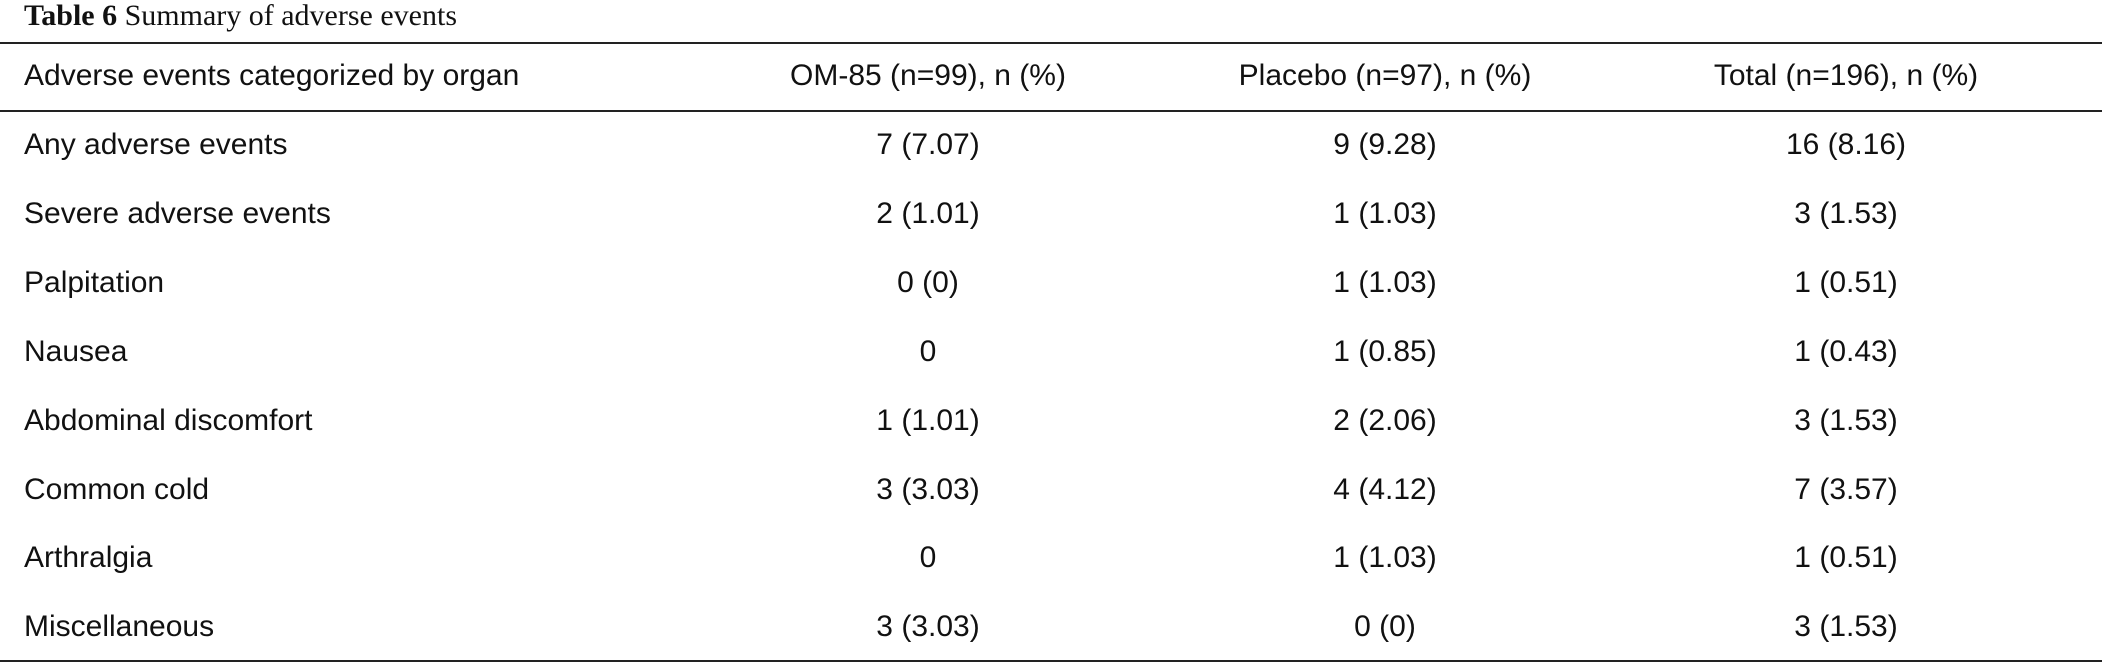 The image size is (2102, 663). What do you see at coordinates (117, 489) in the screenshot?
I see `row-label: Common cold` at bounding box center [117, 489].